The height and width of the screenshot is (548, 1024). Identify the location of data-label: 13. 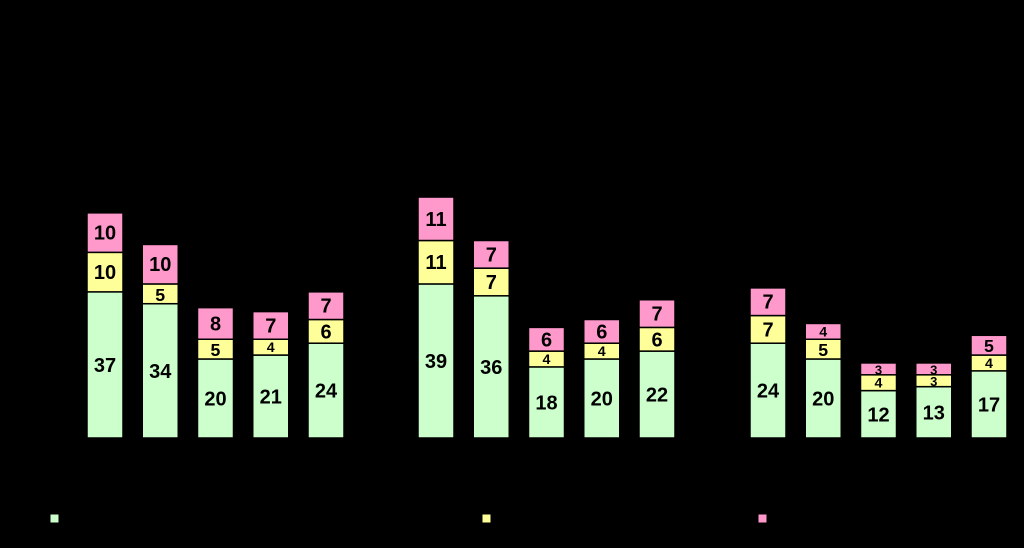
(934, 413).